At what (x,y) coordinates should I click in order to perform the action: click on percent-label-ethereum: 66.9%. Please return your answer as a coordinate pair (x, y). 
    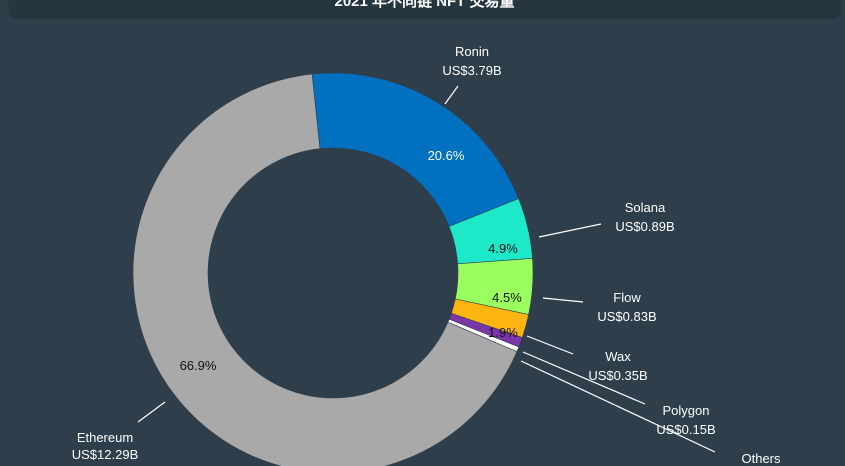
    Looking at the image, I should click on (198, 365).